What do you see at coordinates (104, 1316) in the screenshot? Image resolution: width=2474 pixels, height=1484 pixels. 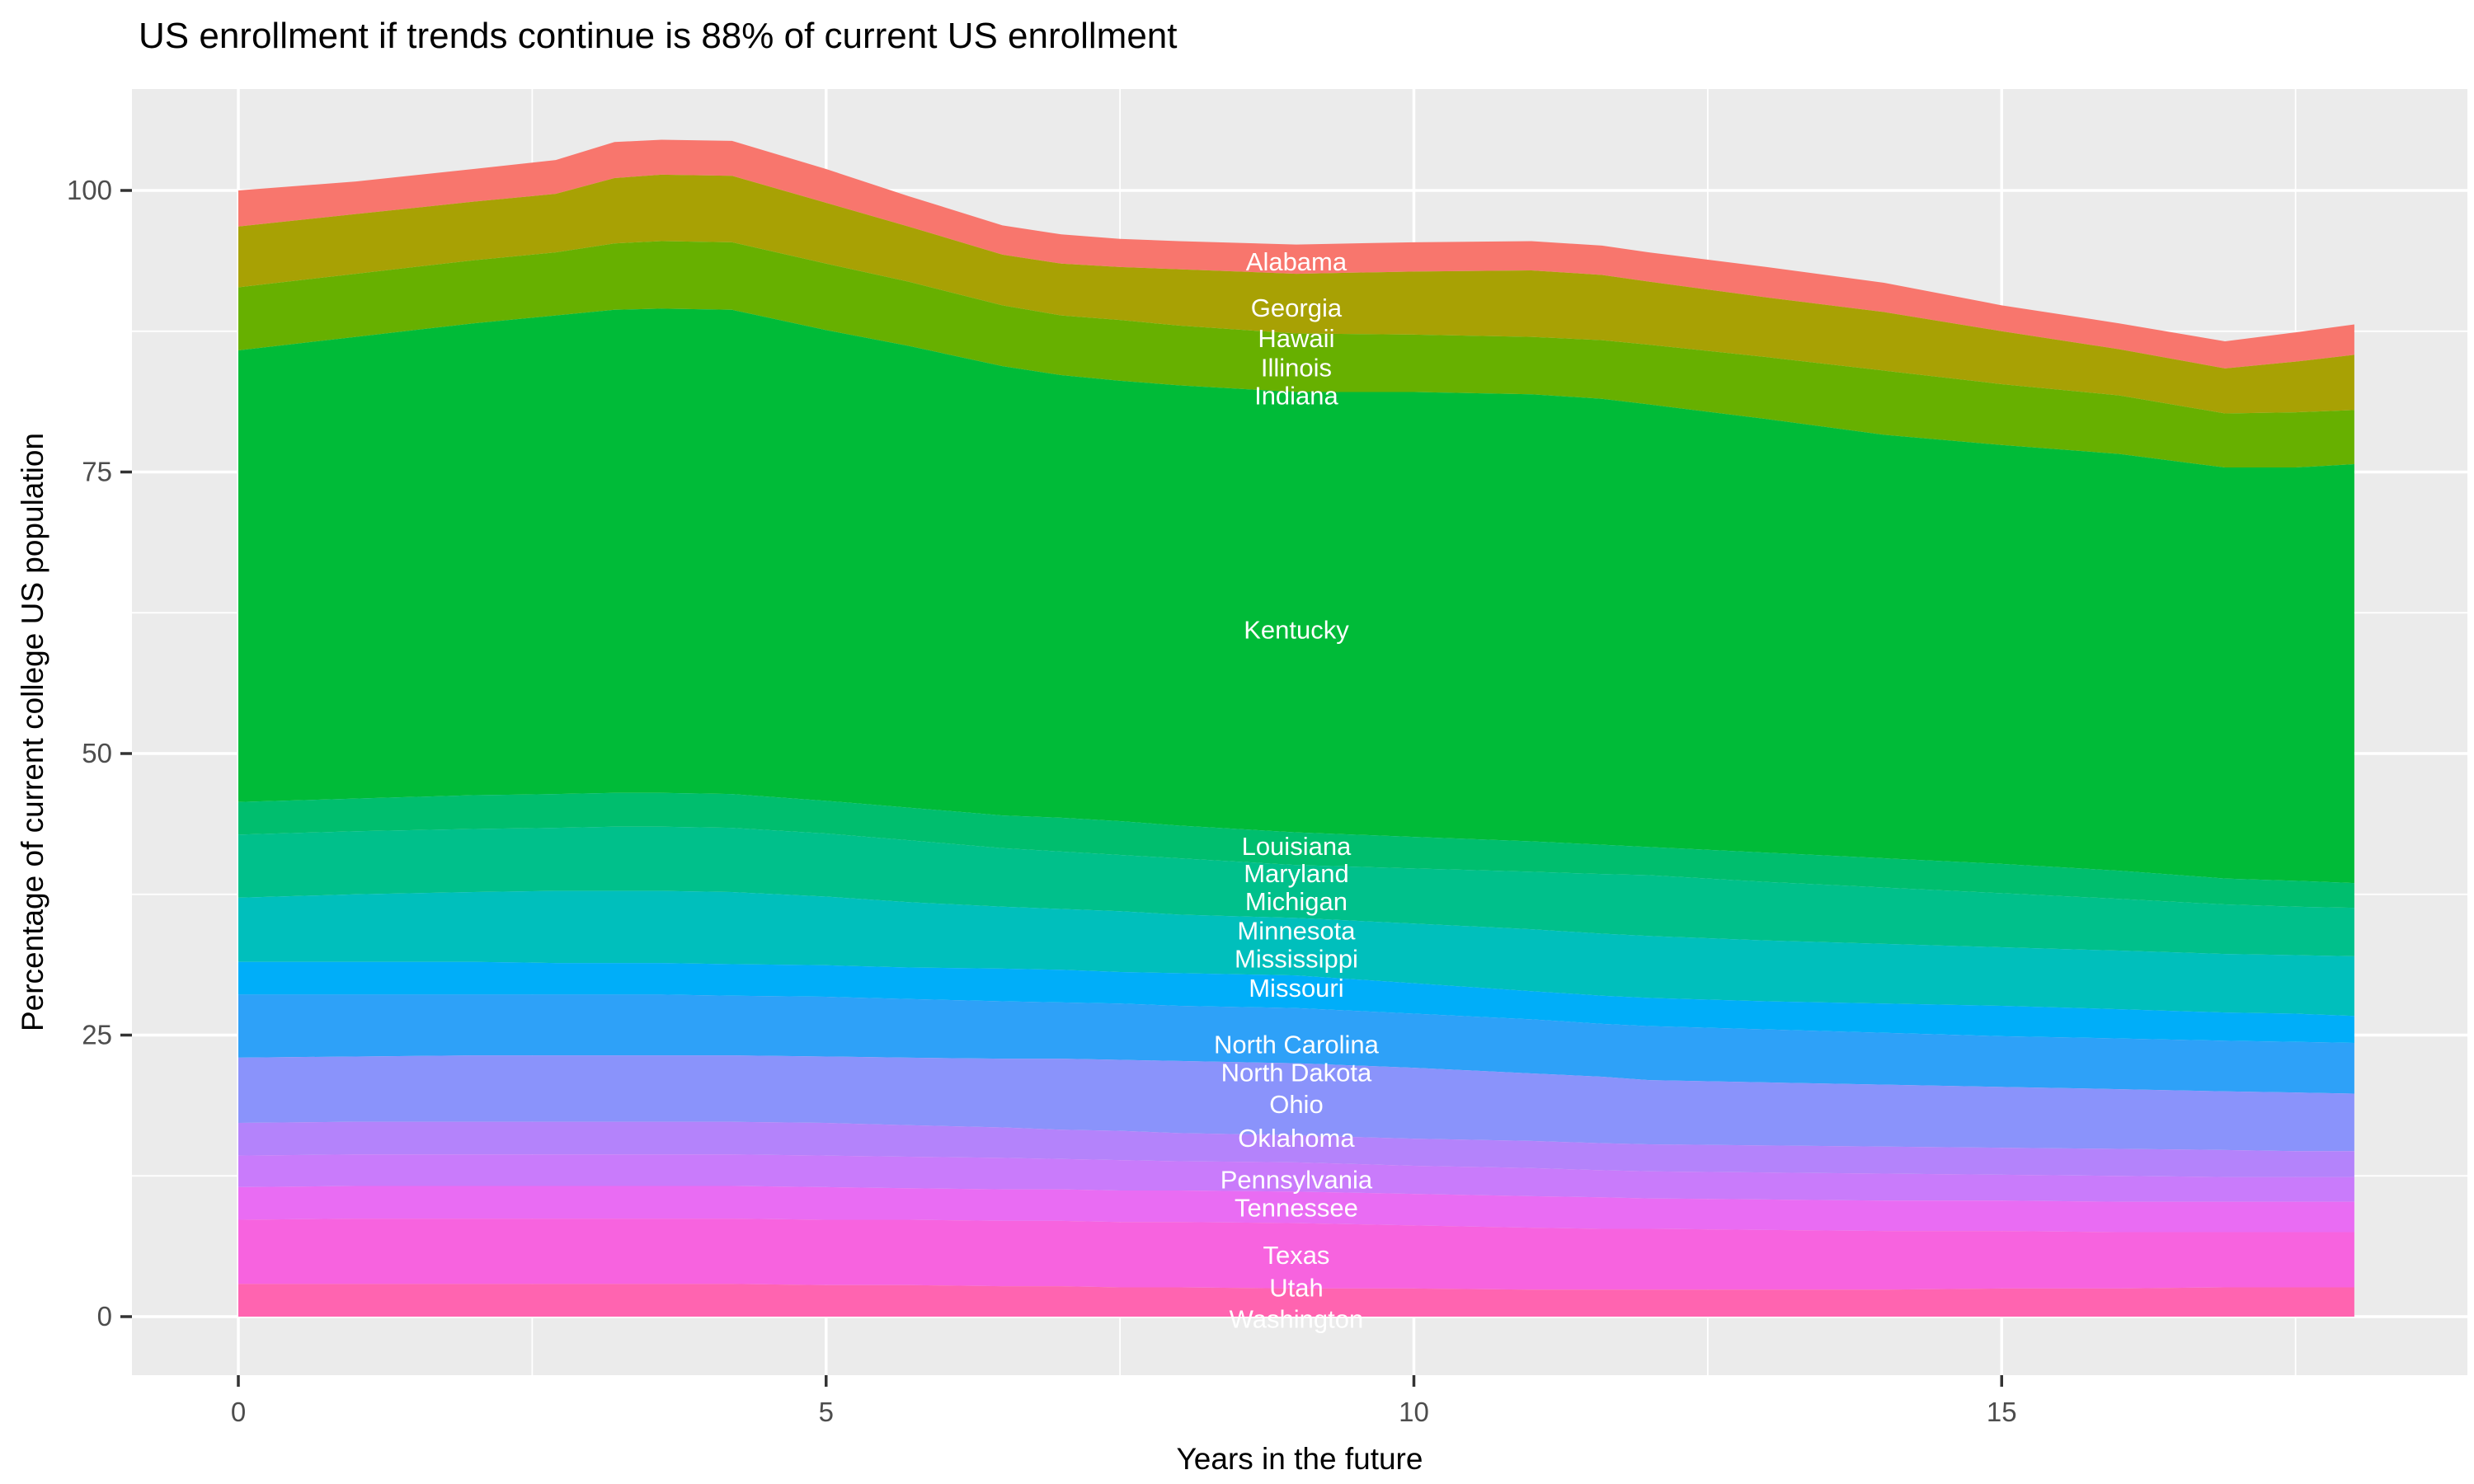 I see `y-tick-label: 0` at bounding box center [104, 1316].